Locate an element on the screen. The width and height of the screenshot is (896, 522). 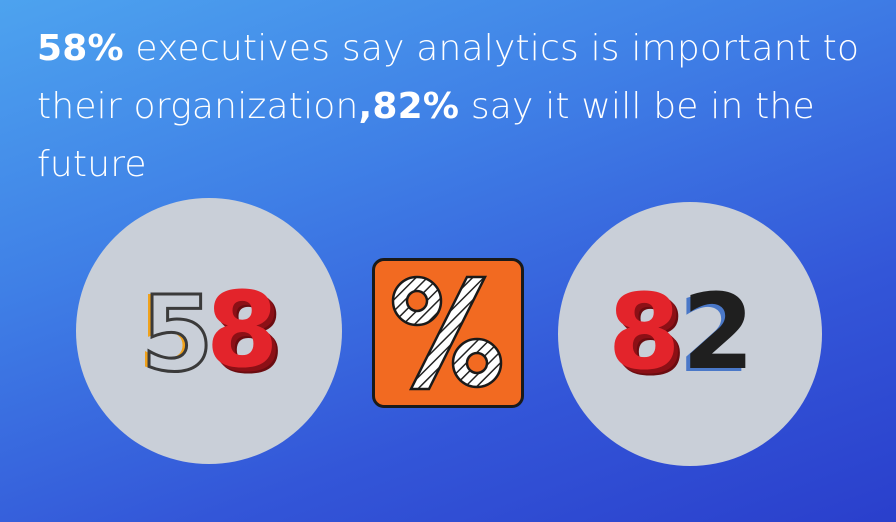
right-number-circle: 8 2 is located at coordinates (690, 334).